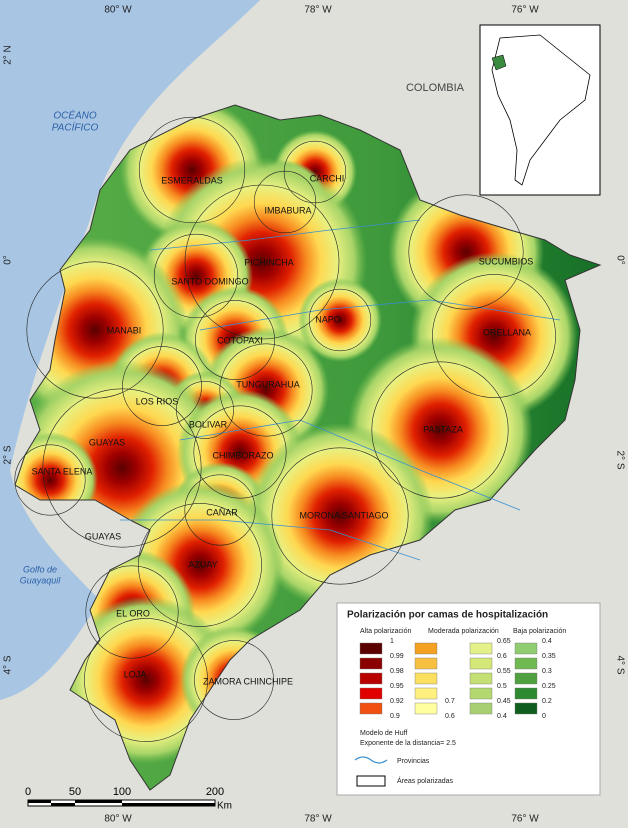  I want to click on scale-label: 200, so click(215, 792).